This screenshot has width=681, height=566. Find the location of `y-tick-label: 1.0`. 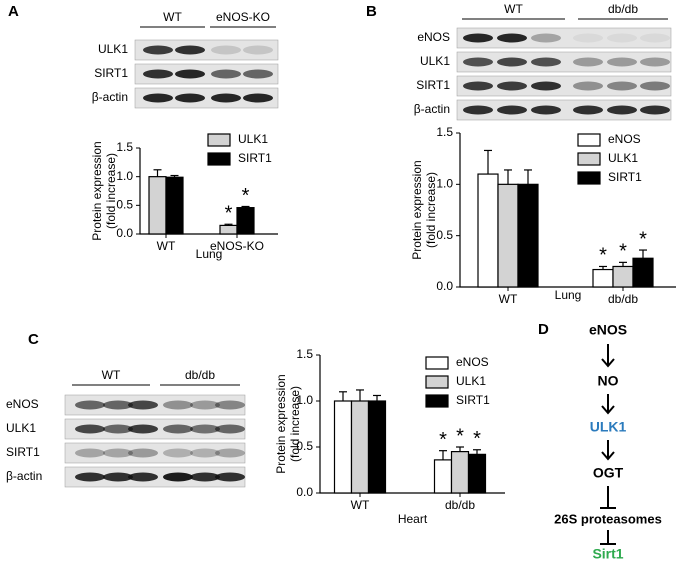

y-tick-label: 1.0 is located at coordinates (124, 176).